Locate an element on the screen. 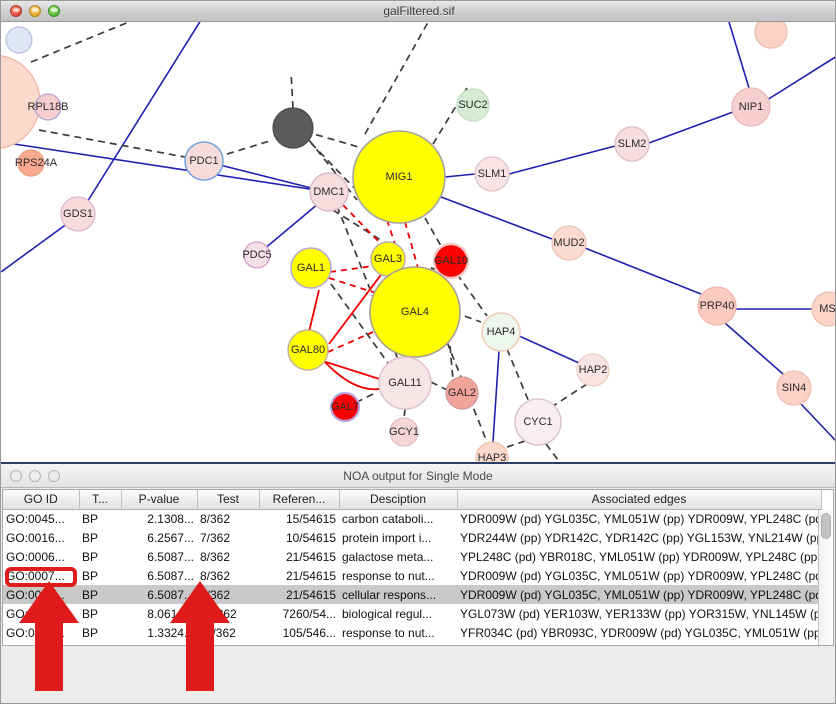 The height and width of the screenshot is (704, 836). column-header-associated-edges: Associated edges is located at coordinates (639, 500).